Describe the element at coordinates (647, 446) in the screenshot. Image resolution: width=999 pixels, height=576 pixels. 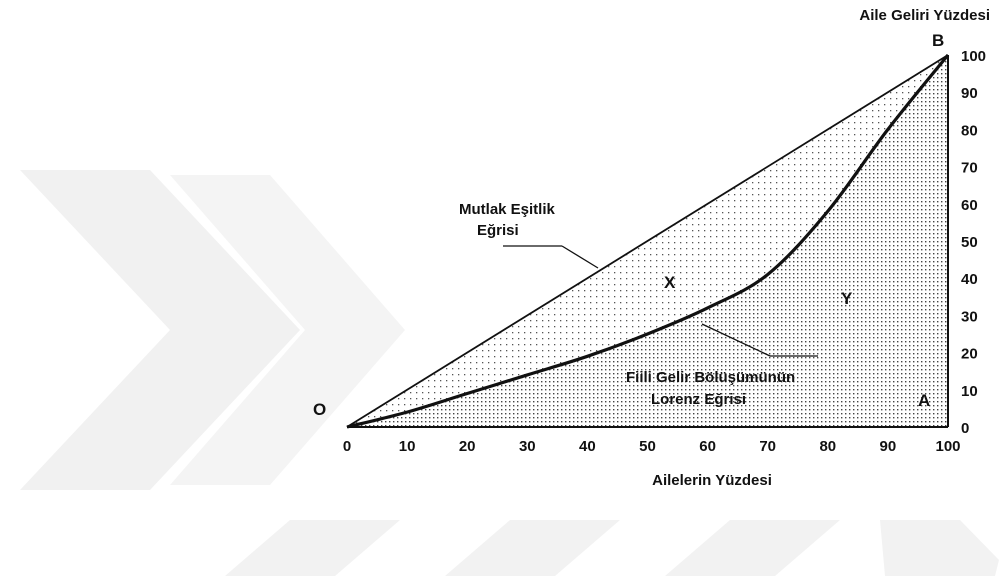
I see `x-tick-label: 50` at that location.